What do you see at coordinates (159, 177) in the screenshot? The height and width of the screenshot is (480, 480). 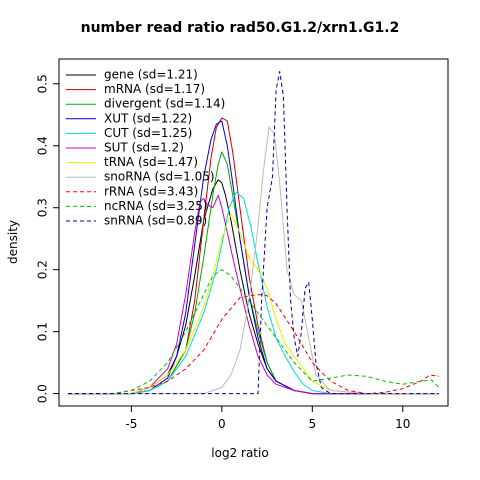 I see `legend-entry: snoRNA (sd=1.05)` at bounding box center [159, 177].